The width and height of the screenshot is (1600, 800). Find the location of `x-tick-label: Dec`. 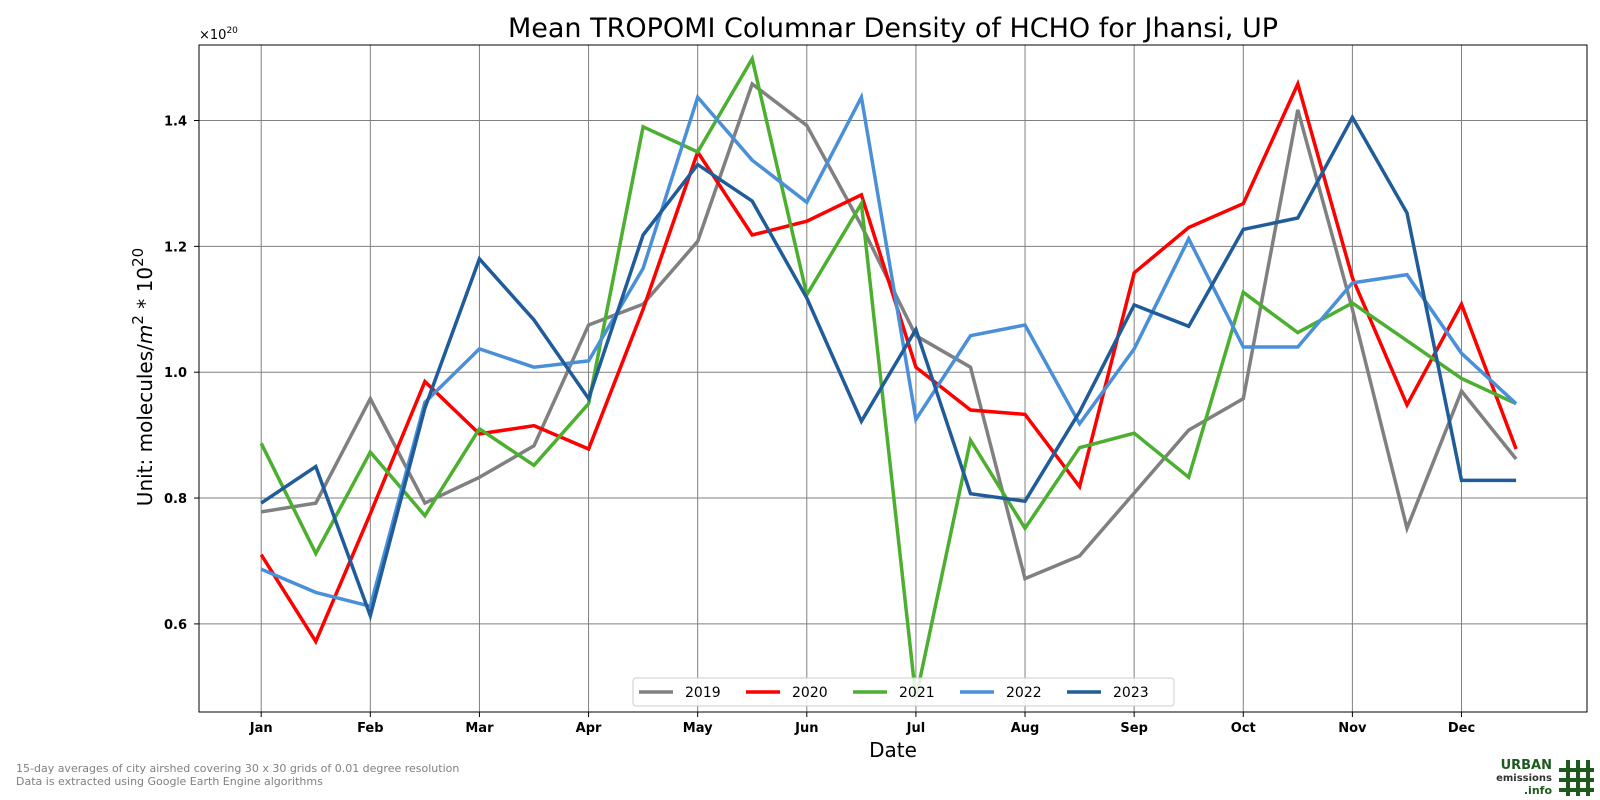

x-tick-label: Dec is located at coordinates (1461, 728).